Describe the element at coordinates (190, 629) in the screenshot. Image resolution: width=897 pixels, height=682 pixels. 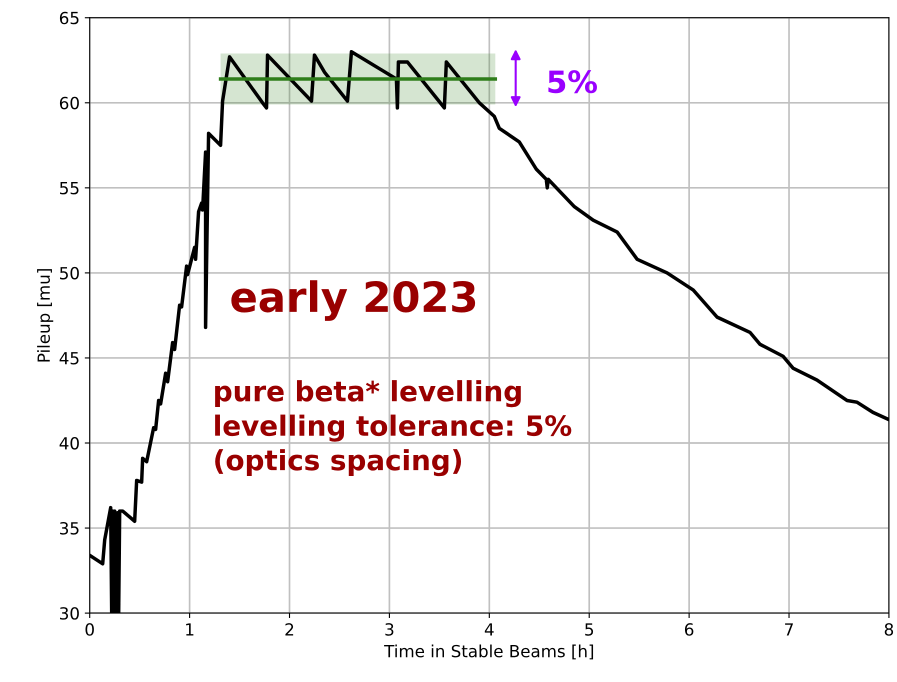
I see `x-tick-label: 1` at that location.